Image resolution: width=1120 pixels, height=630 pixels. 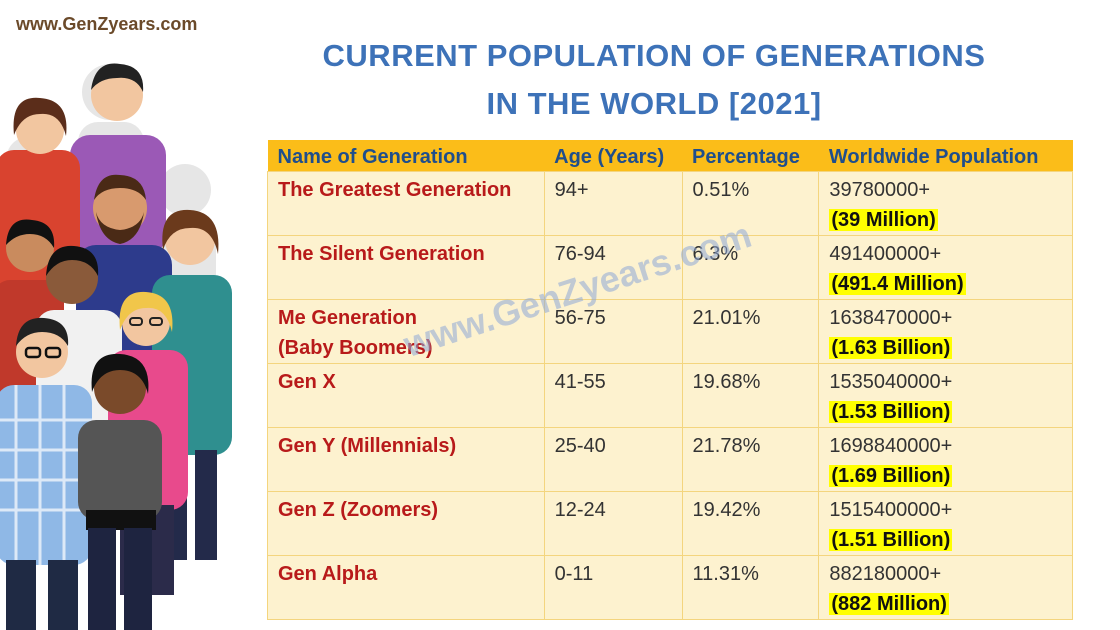 What do you see at coordinates (355, 348) in the screenshot?
I see `generation-name-line2: (Baby Boomers)` at bounding box center [355, 348].